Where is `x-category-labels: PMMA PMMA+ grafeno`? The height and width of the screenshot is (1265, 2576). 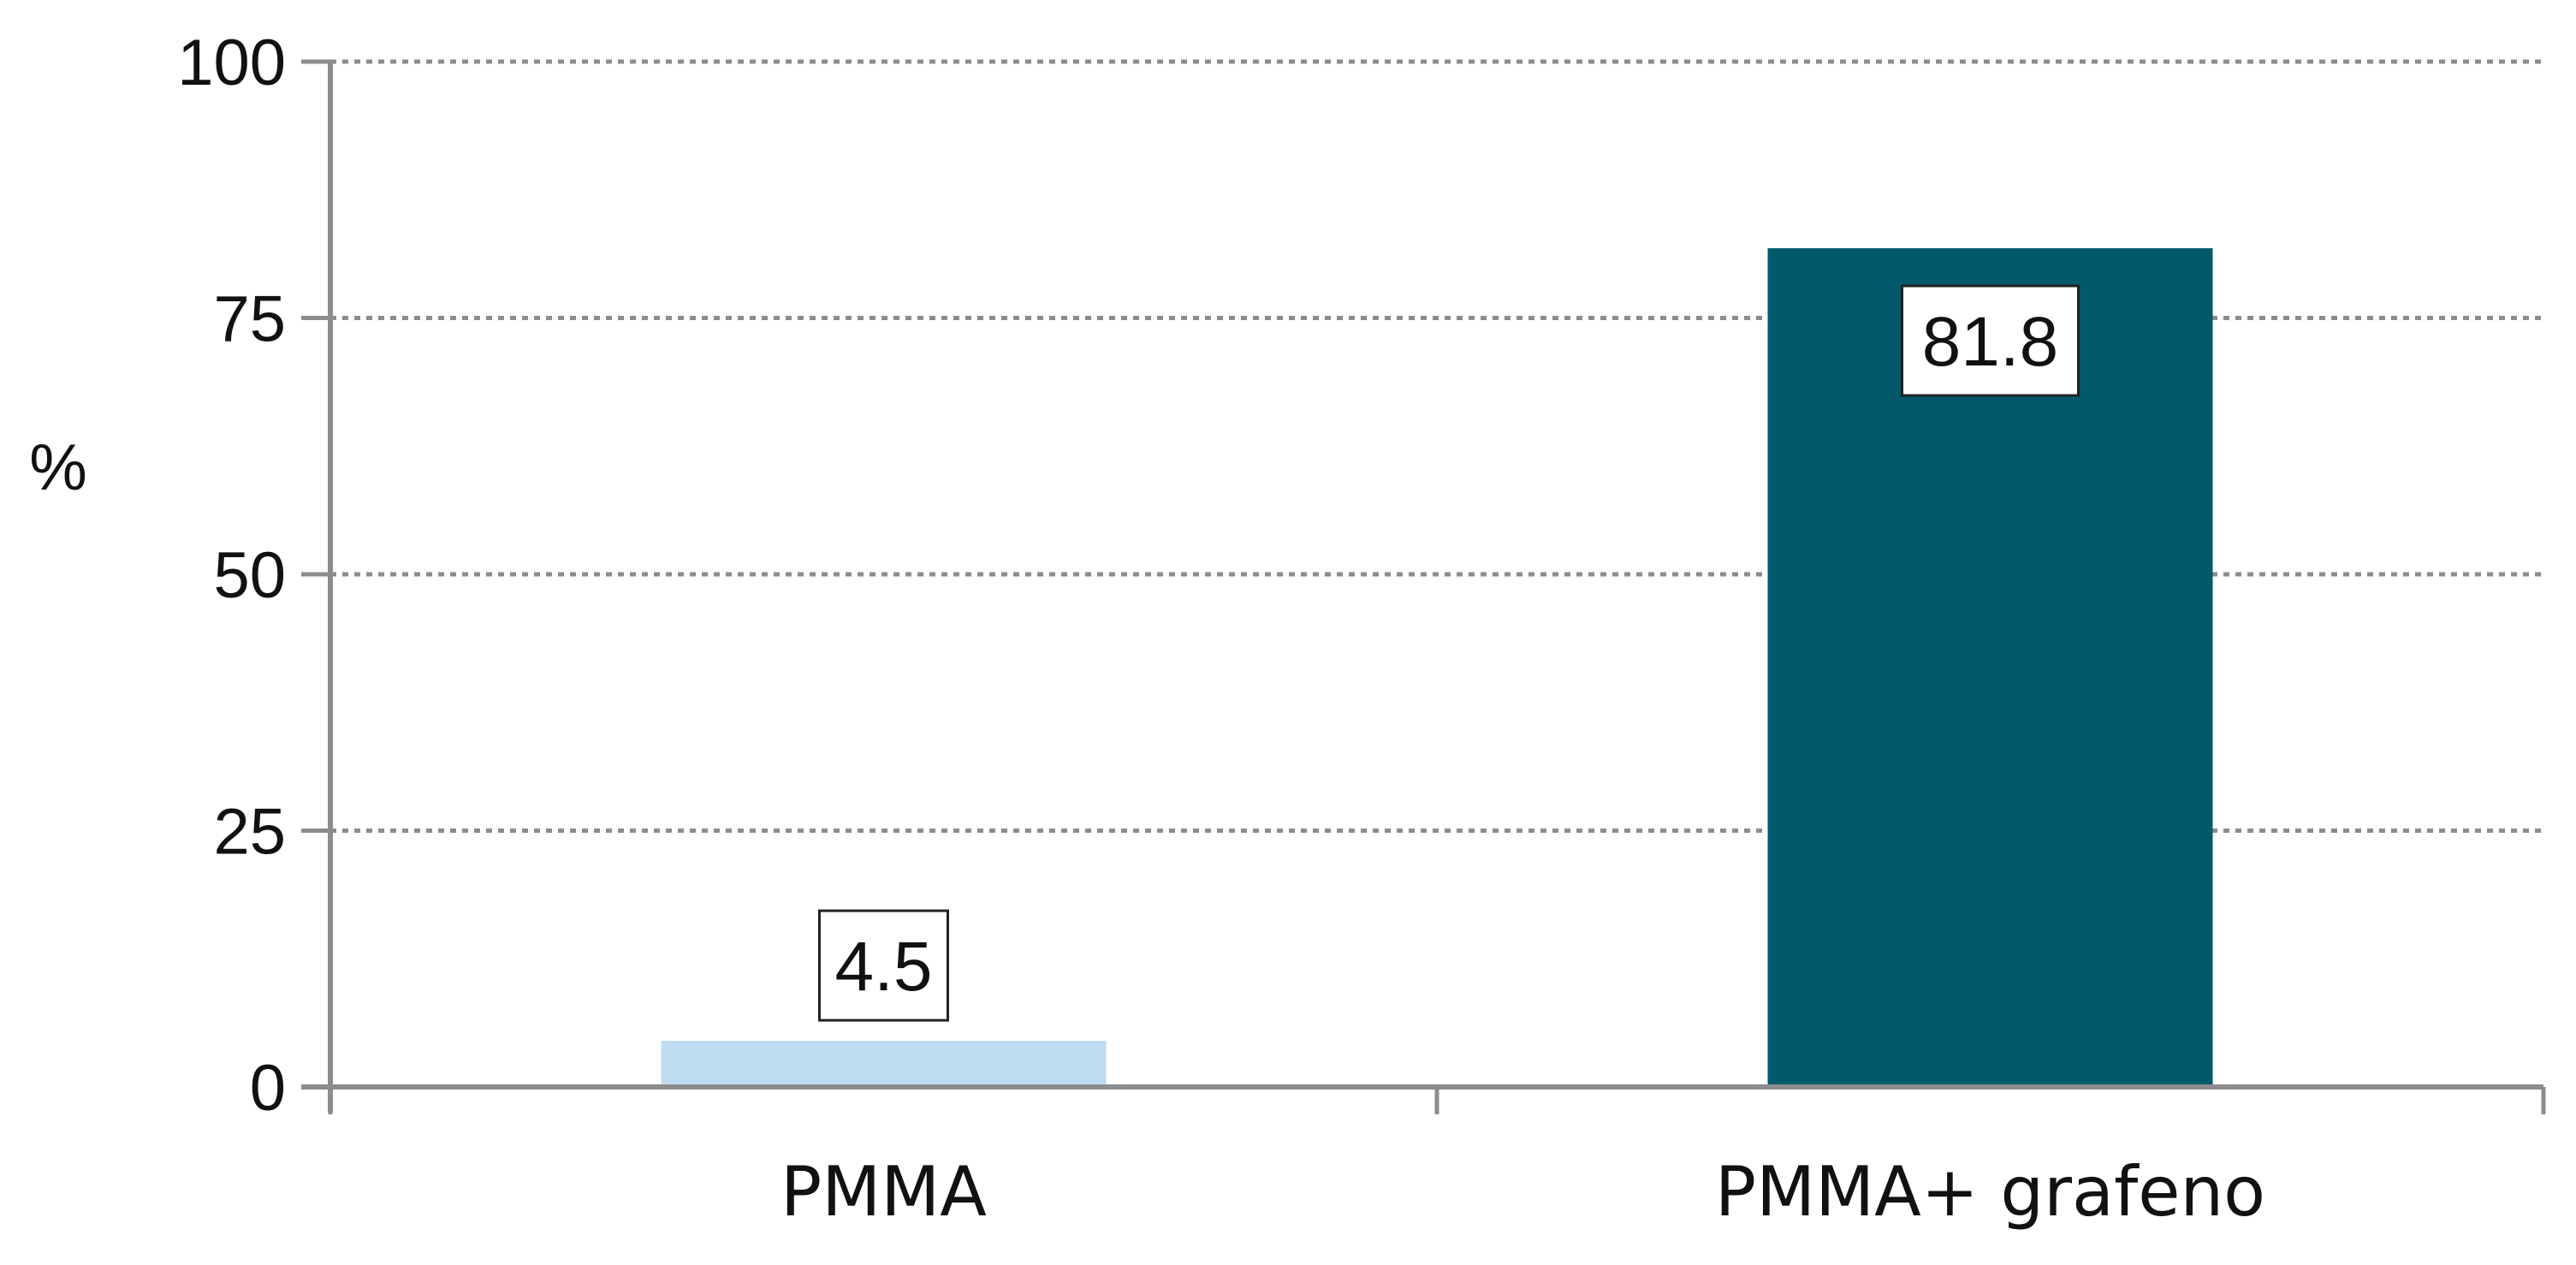
x-category-labels: PMMA PMMA+ grafeno is located at coordinates (1523, 1192).